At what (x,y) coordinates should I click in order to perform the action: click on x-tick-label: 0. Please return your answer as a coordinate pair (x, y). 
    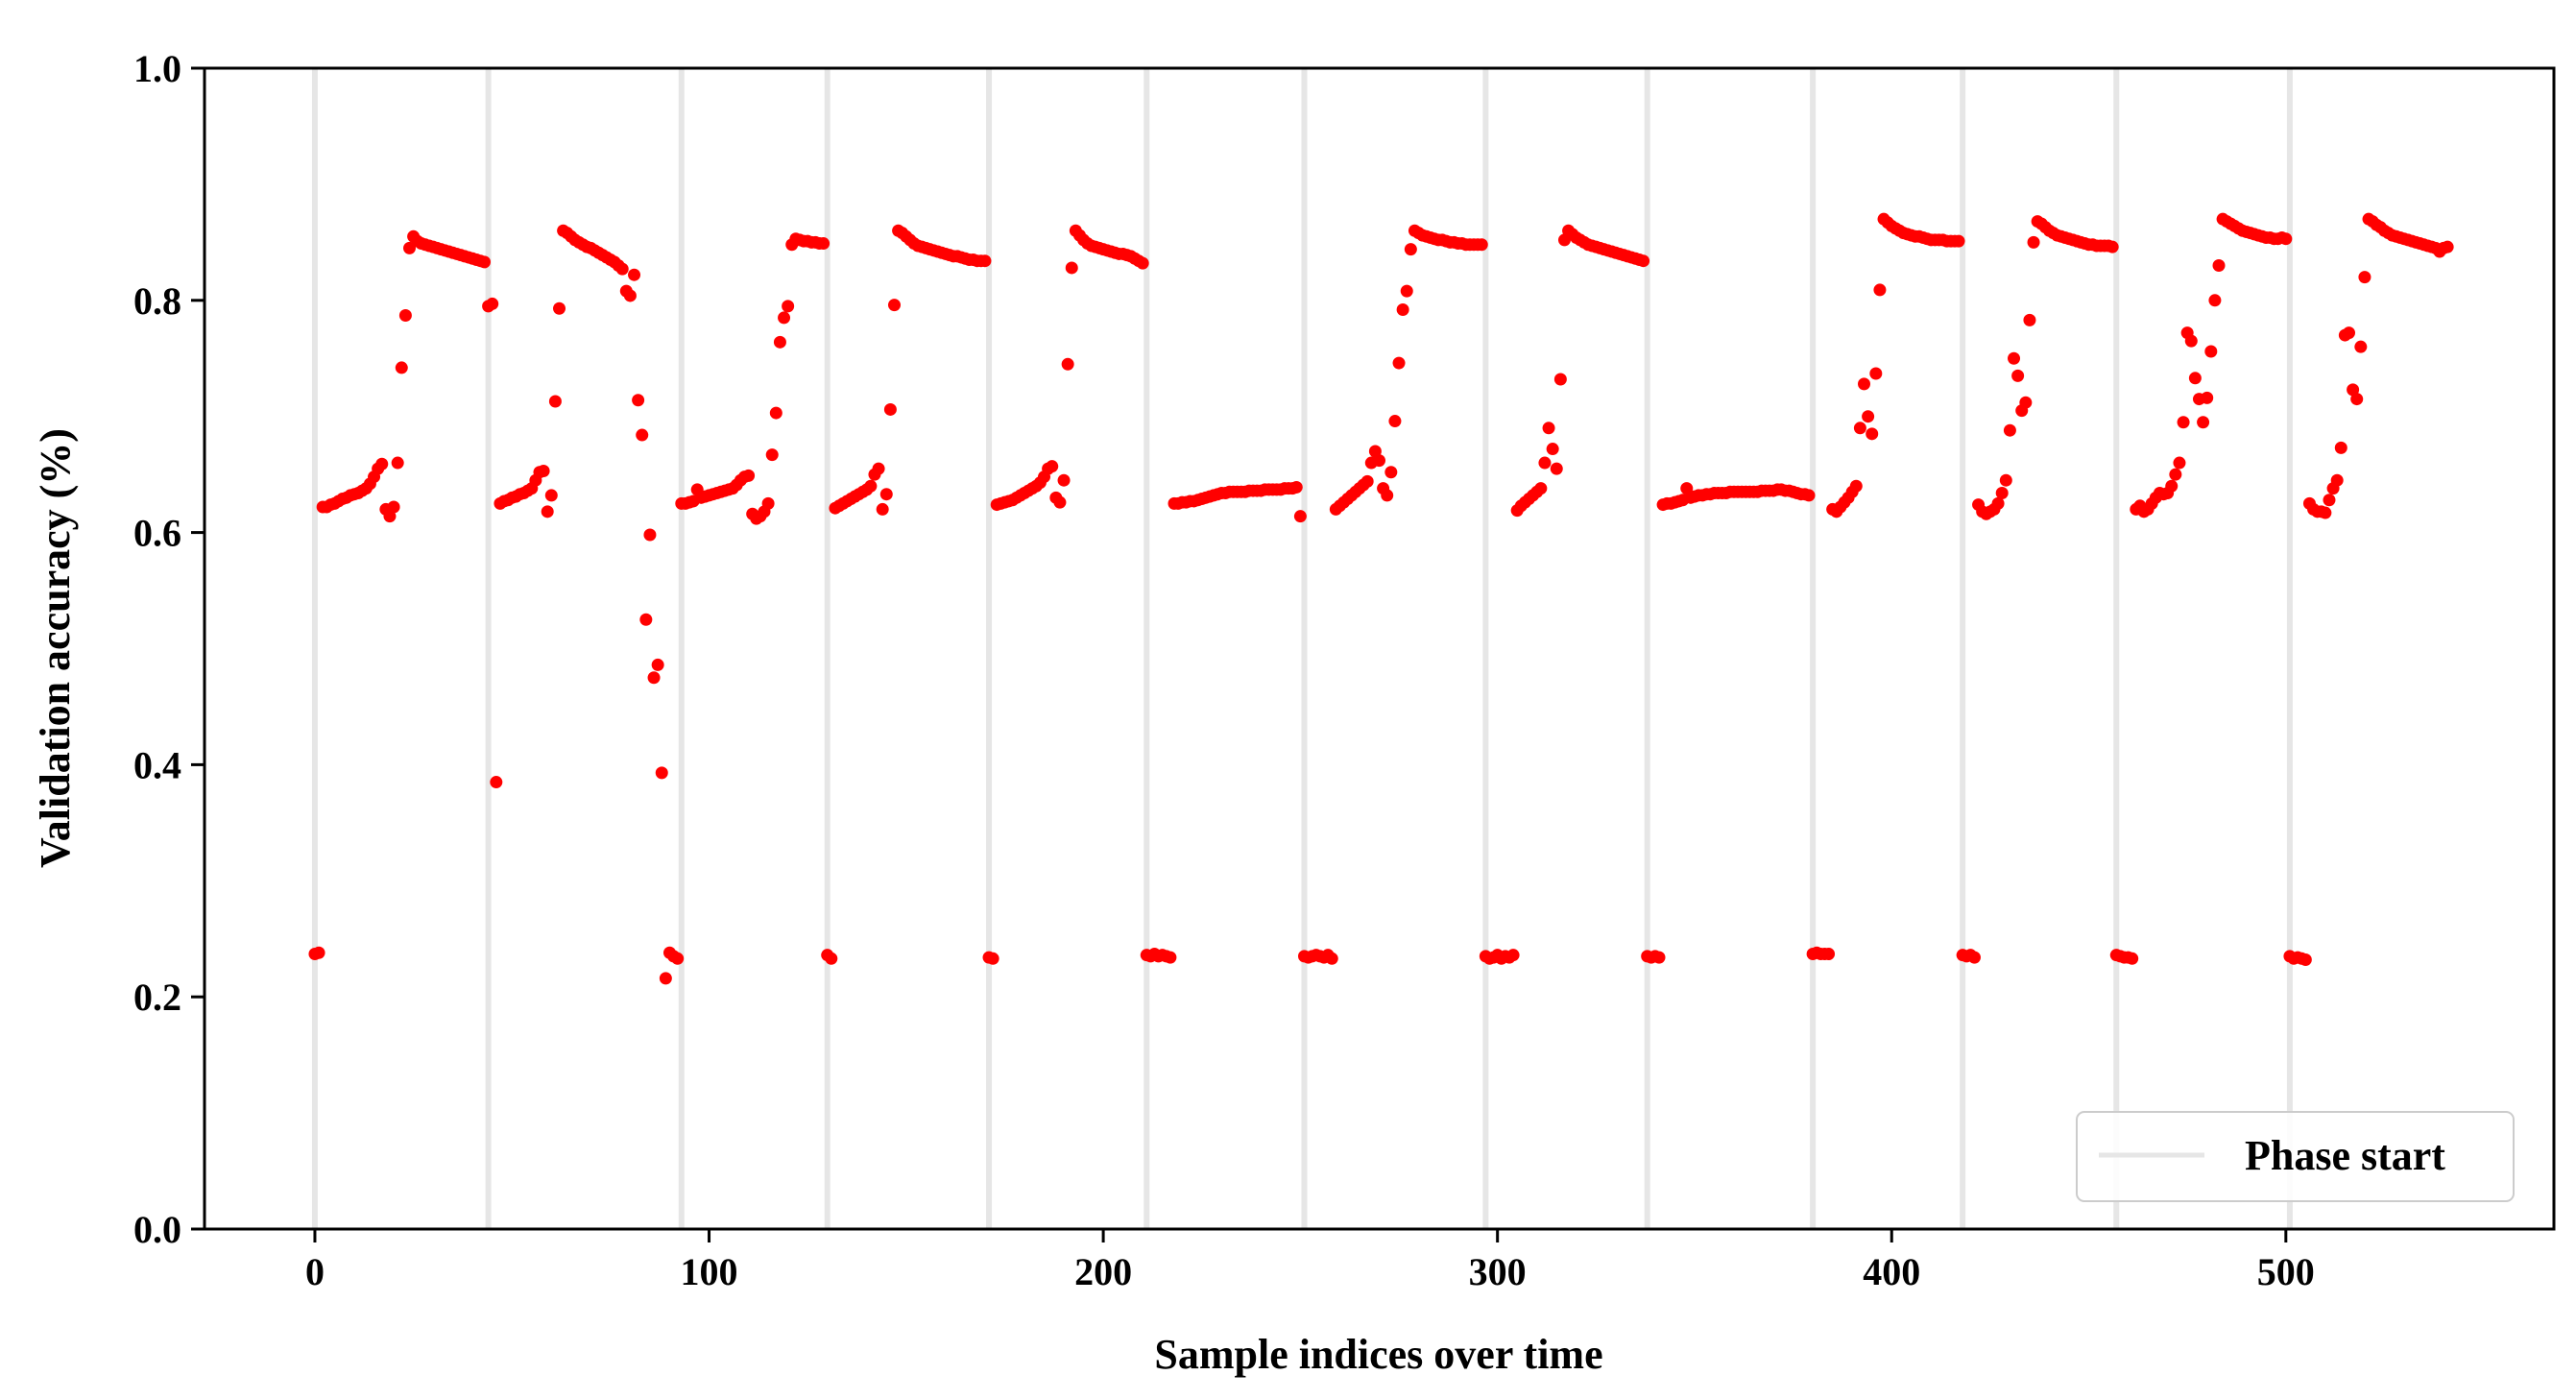
    Looking at the image, I should click on (315, 1272).